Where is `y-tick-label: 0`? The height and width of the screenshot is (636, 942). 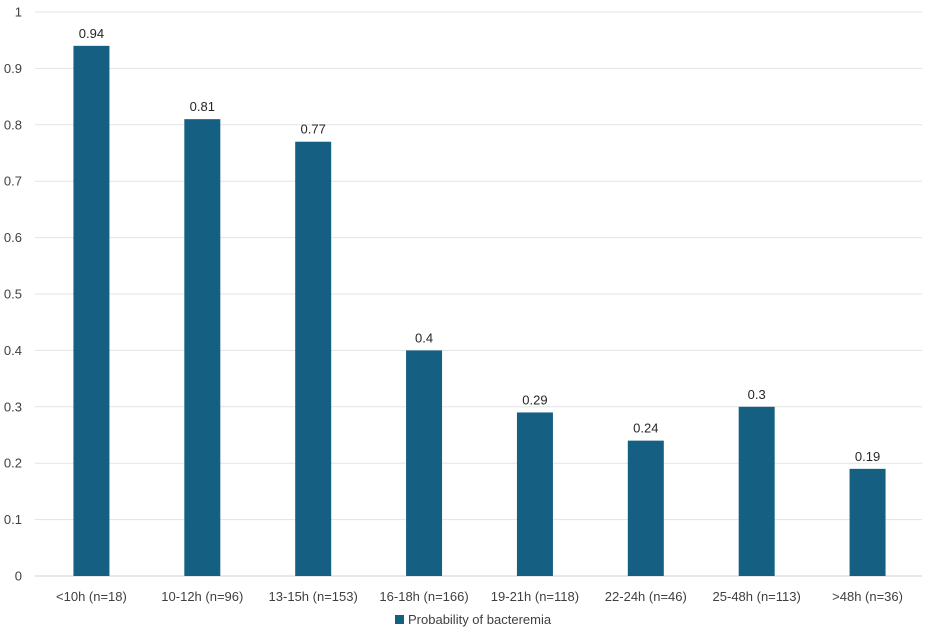
y-tick-label: 0 is located at coordinates (18, 576).